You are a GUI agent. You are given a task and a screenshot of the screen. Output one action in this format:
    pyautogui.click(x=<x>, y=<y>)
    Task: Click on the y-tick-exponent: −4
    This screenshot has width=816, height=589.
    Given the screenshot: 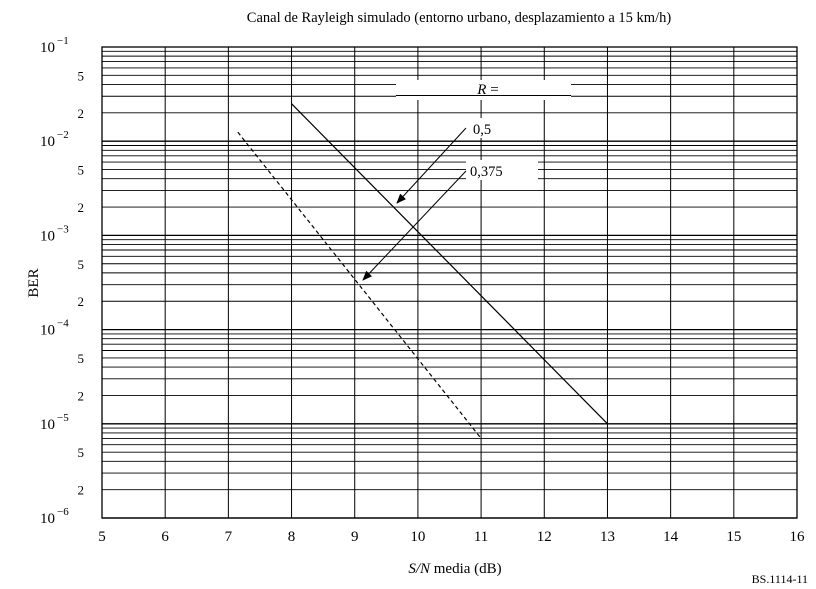 What is the action you would take?
    pyautogui.click(x=63, y=324)
    